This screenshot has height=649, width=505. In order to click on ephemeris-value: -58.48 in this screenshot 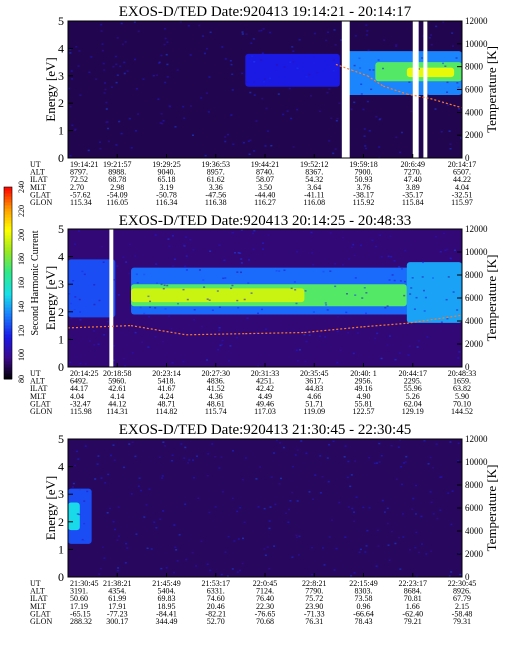, I will do `click(462, 613)`.